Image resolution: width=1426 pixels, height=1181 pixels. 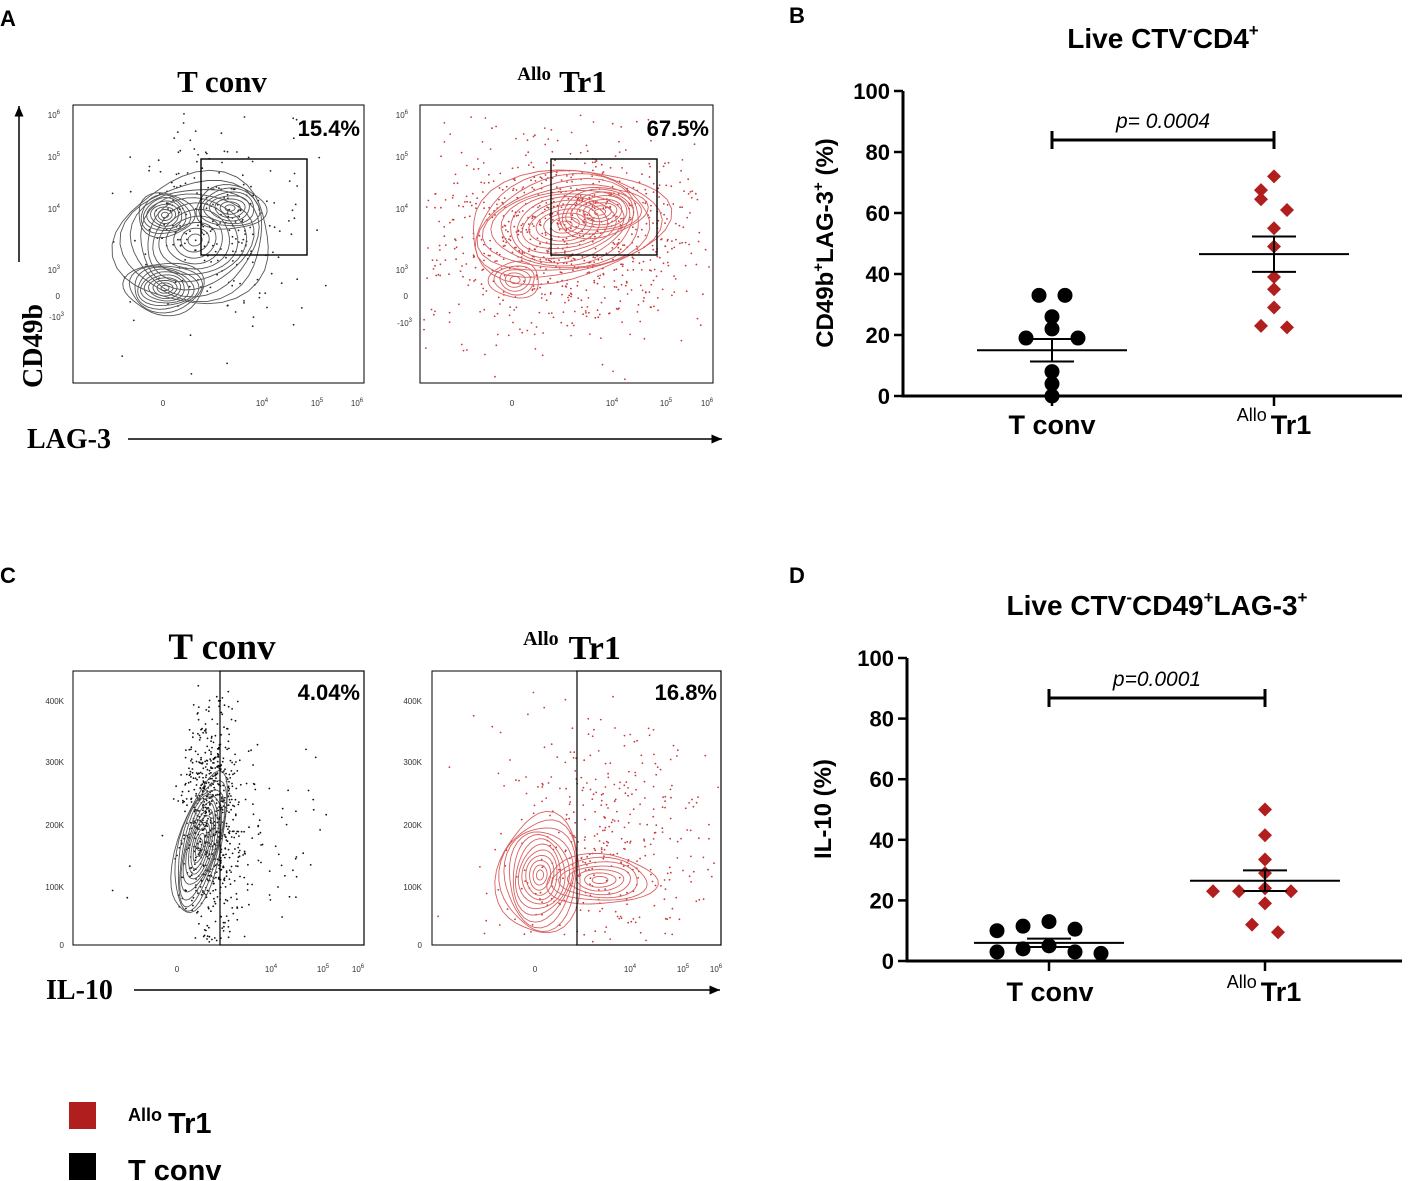 What do you see at coordinates (824, 243) in the screenshot?
I see `chart-b-ylabel: CD49b+LAG-3+ (%)` at bounding box center [824, 243].